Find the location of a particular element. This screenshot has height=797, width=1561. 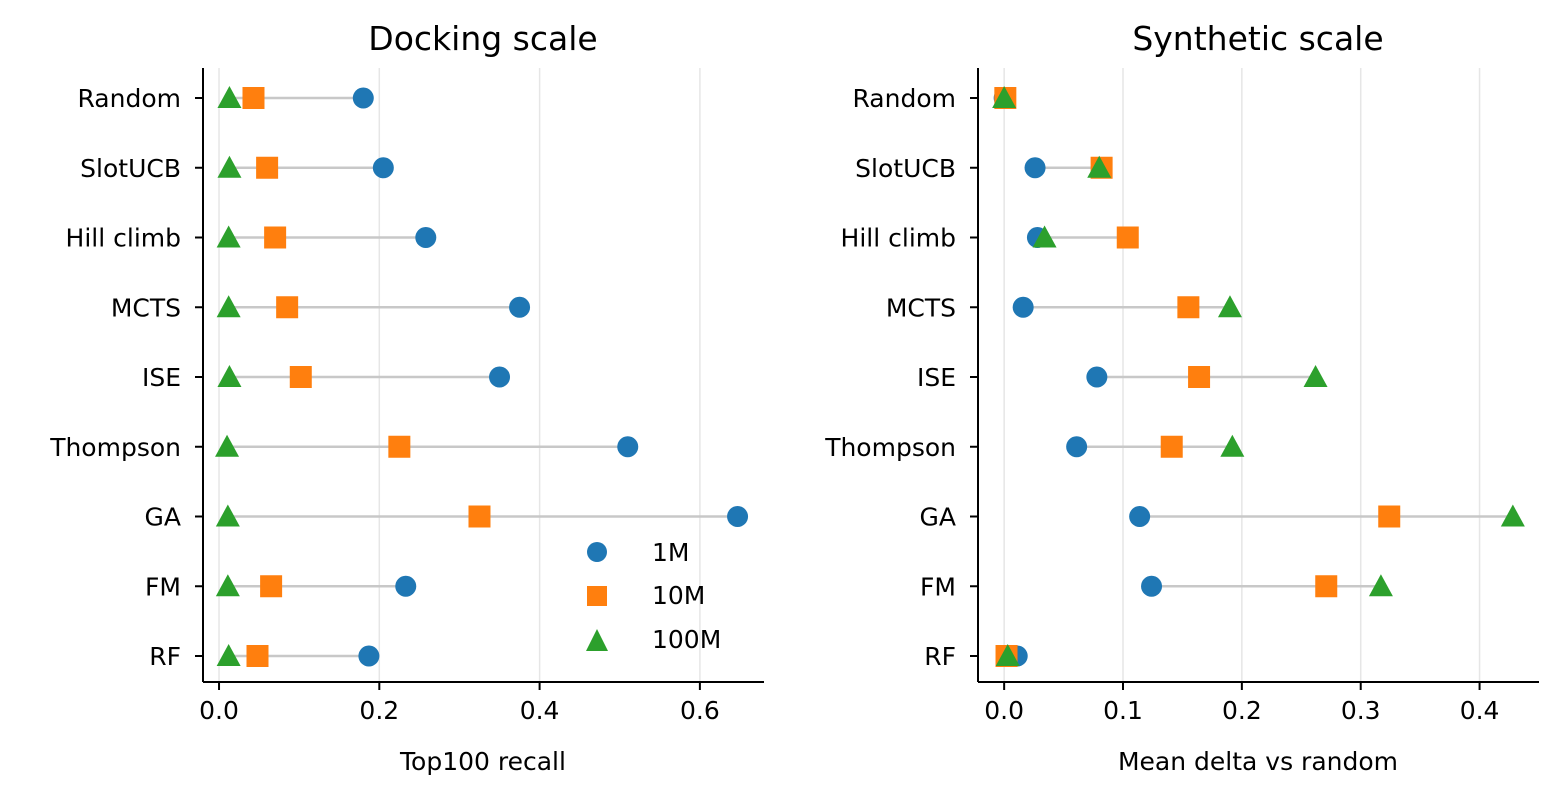

x-axis-label: Mean delta vs random is located at coordinates (1258, 761).